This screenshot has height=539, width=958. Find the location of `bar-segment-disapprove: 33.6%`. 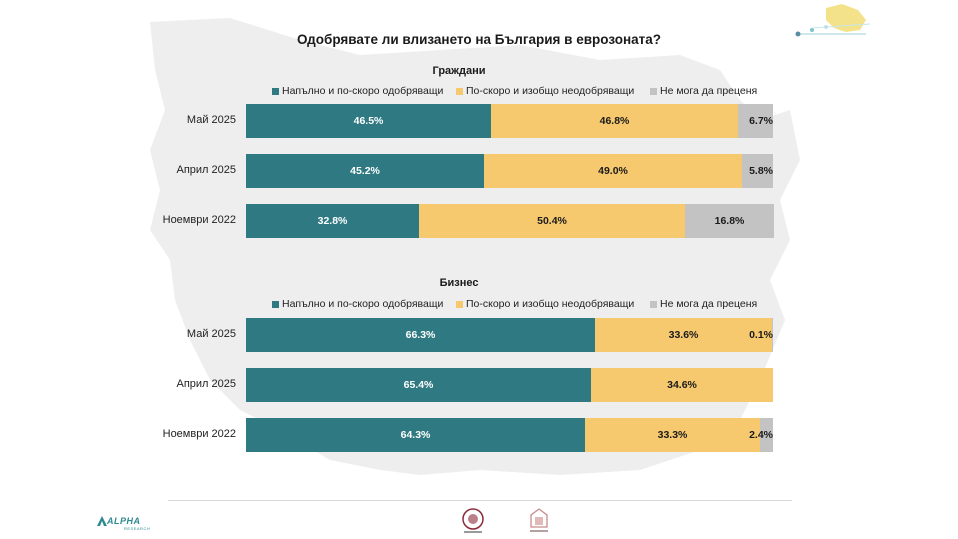

bar-segment-disapprove: 33.6% is located at coordinates (683, 335).